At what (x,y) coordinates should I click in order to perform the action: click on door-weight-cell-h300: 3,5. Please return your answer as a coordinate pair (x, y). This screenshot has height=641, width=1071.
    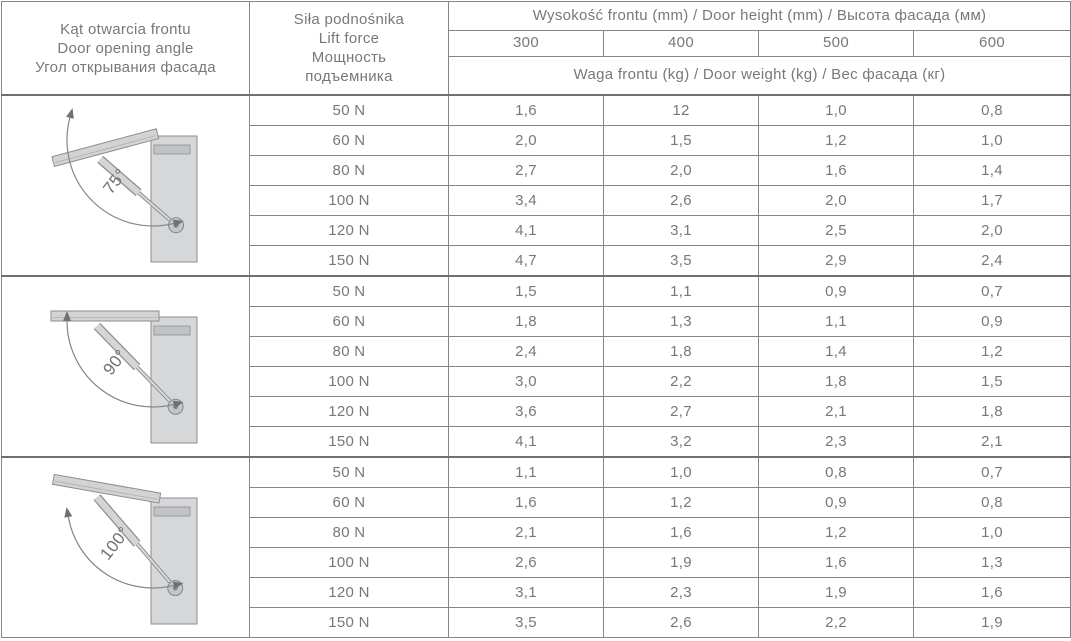
    Looking at the image, I should click on (526, 622).